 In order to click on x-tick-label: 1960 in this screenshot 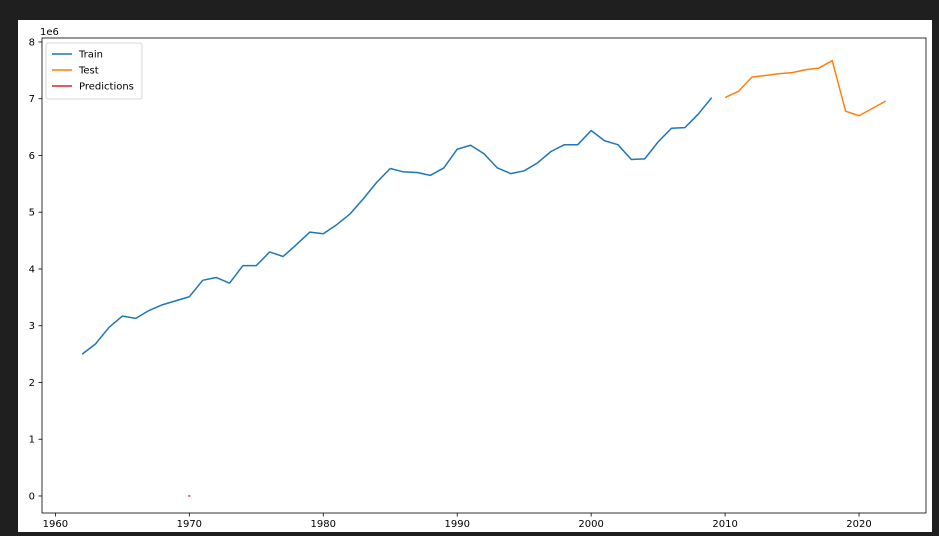, I will do `click(55, 524)`.